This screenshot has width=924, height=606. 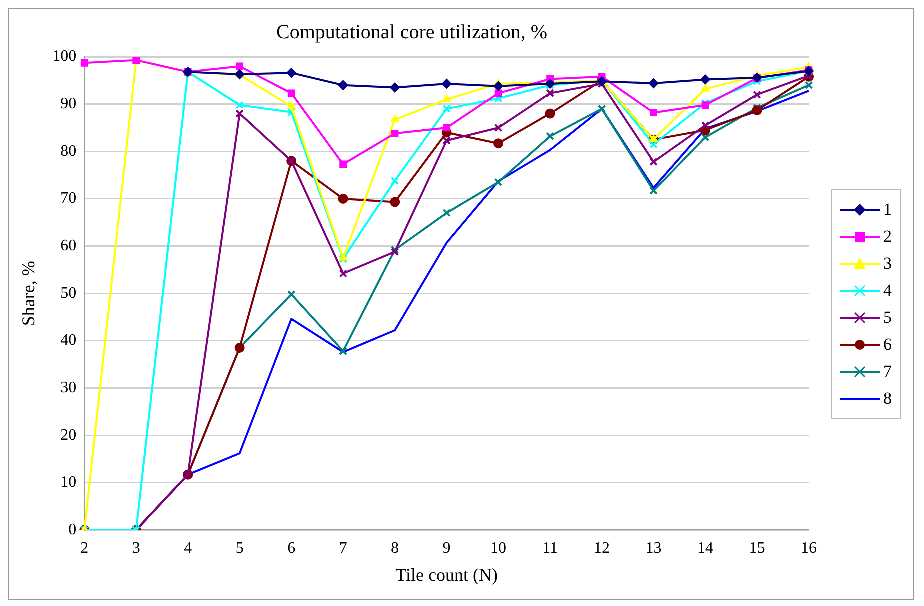 What do you see at coordinates (888, 210) in the screenshot?
I see `legend-label: 1` at bounding box center [888, 210].